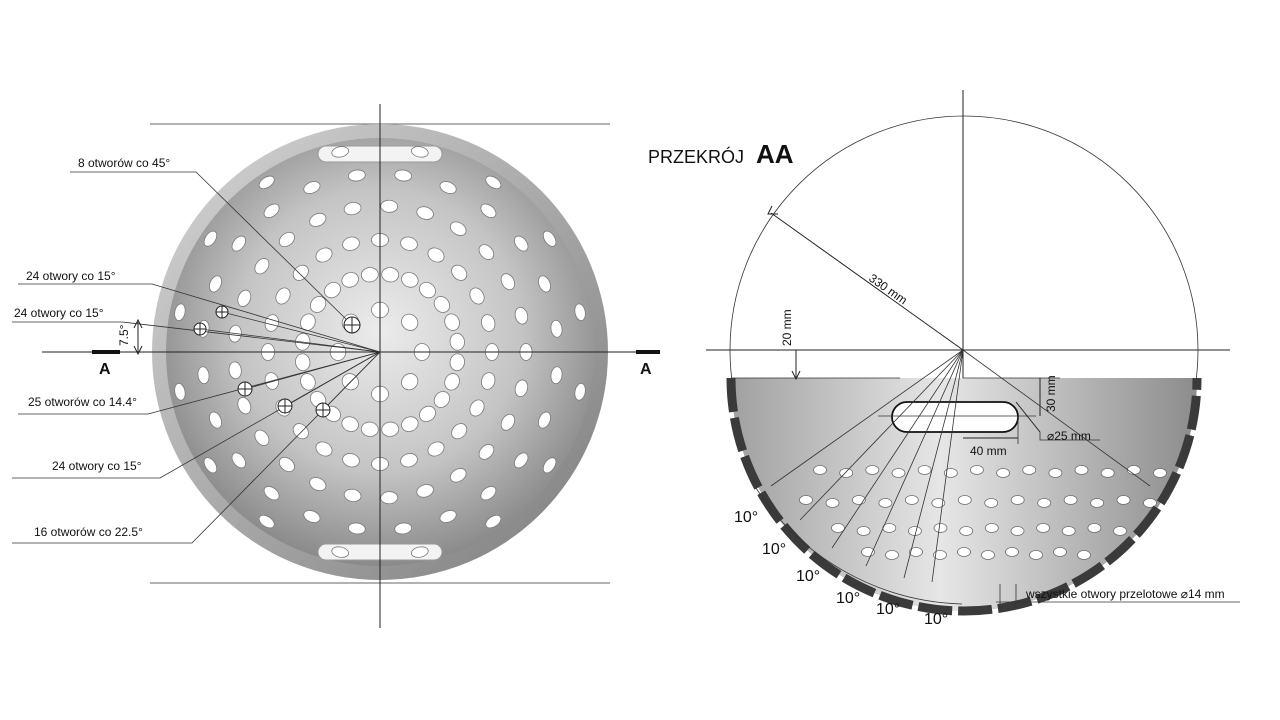 The image size is (1280, 720). I want to click on hole-reference-marks, so click(277, 361).